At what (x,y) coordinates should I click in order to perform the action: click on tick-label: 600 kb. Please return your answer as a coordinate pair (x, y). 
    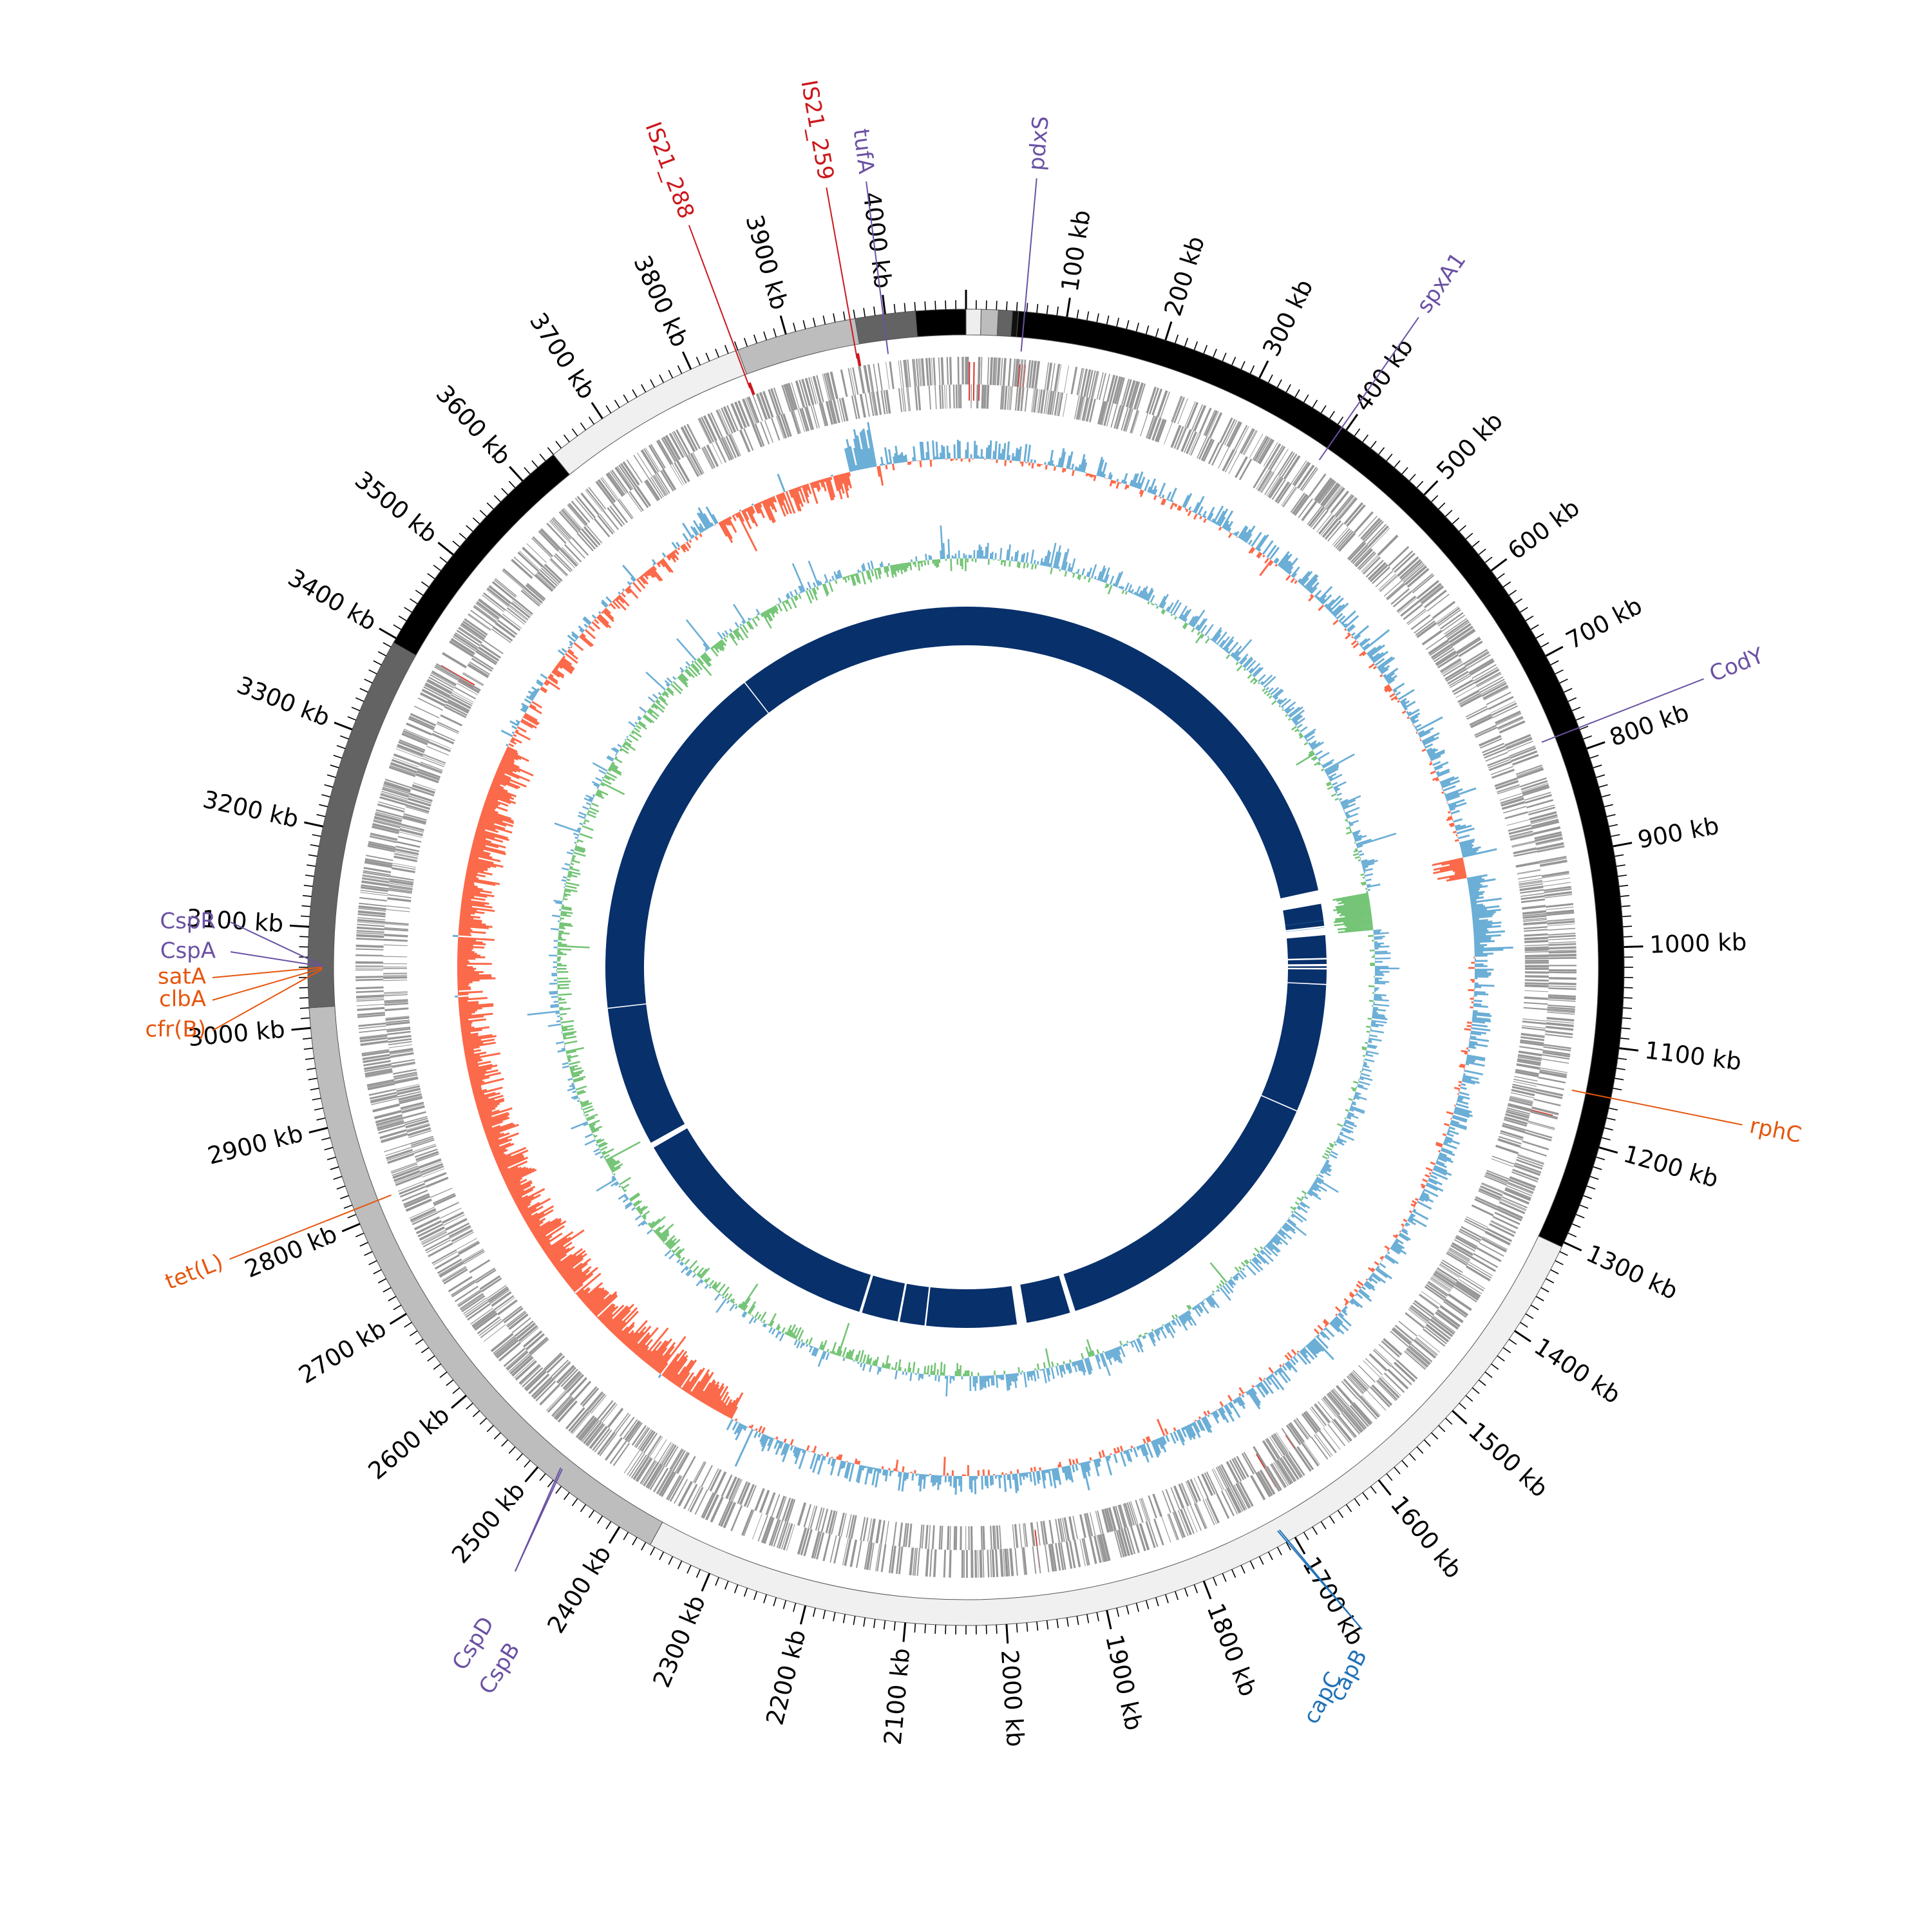
    Looking at the image, I should click on (1543, 529).